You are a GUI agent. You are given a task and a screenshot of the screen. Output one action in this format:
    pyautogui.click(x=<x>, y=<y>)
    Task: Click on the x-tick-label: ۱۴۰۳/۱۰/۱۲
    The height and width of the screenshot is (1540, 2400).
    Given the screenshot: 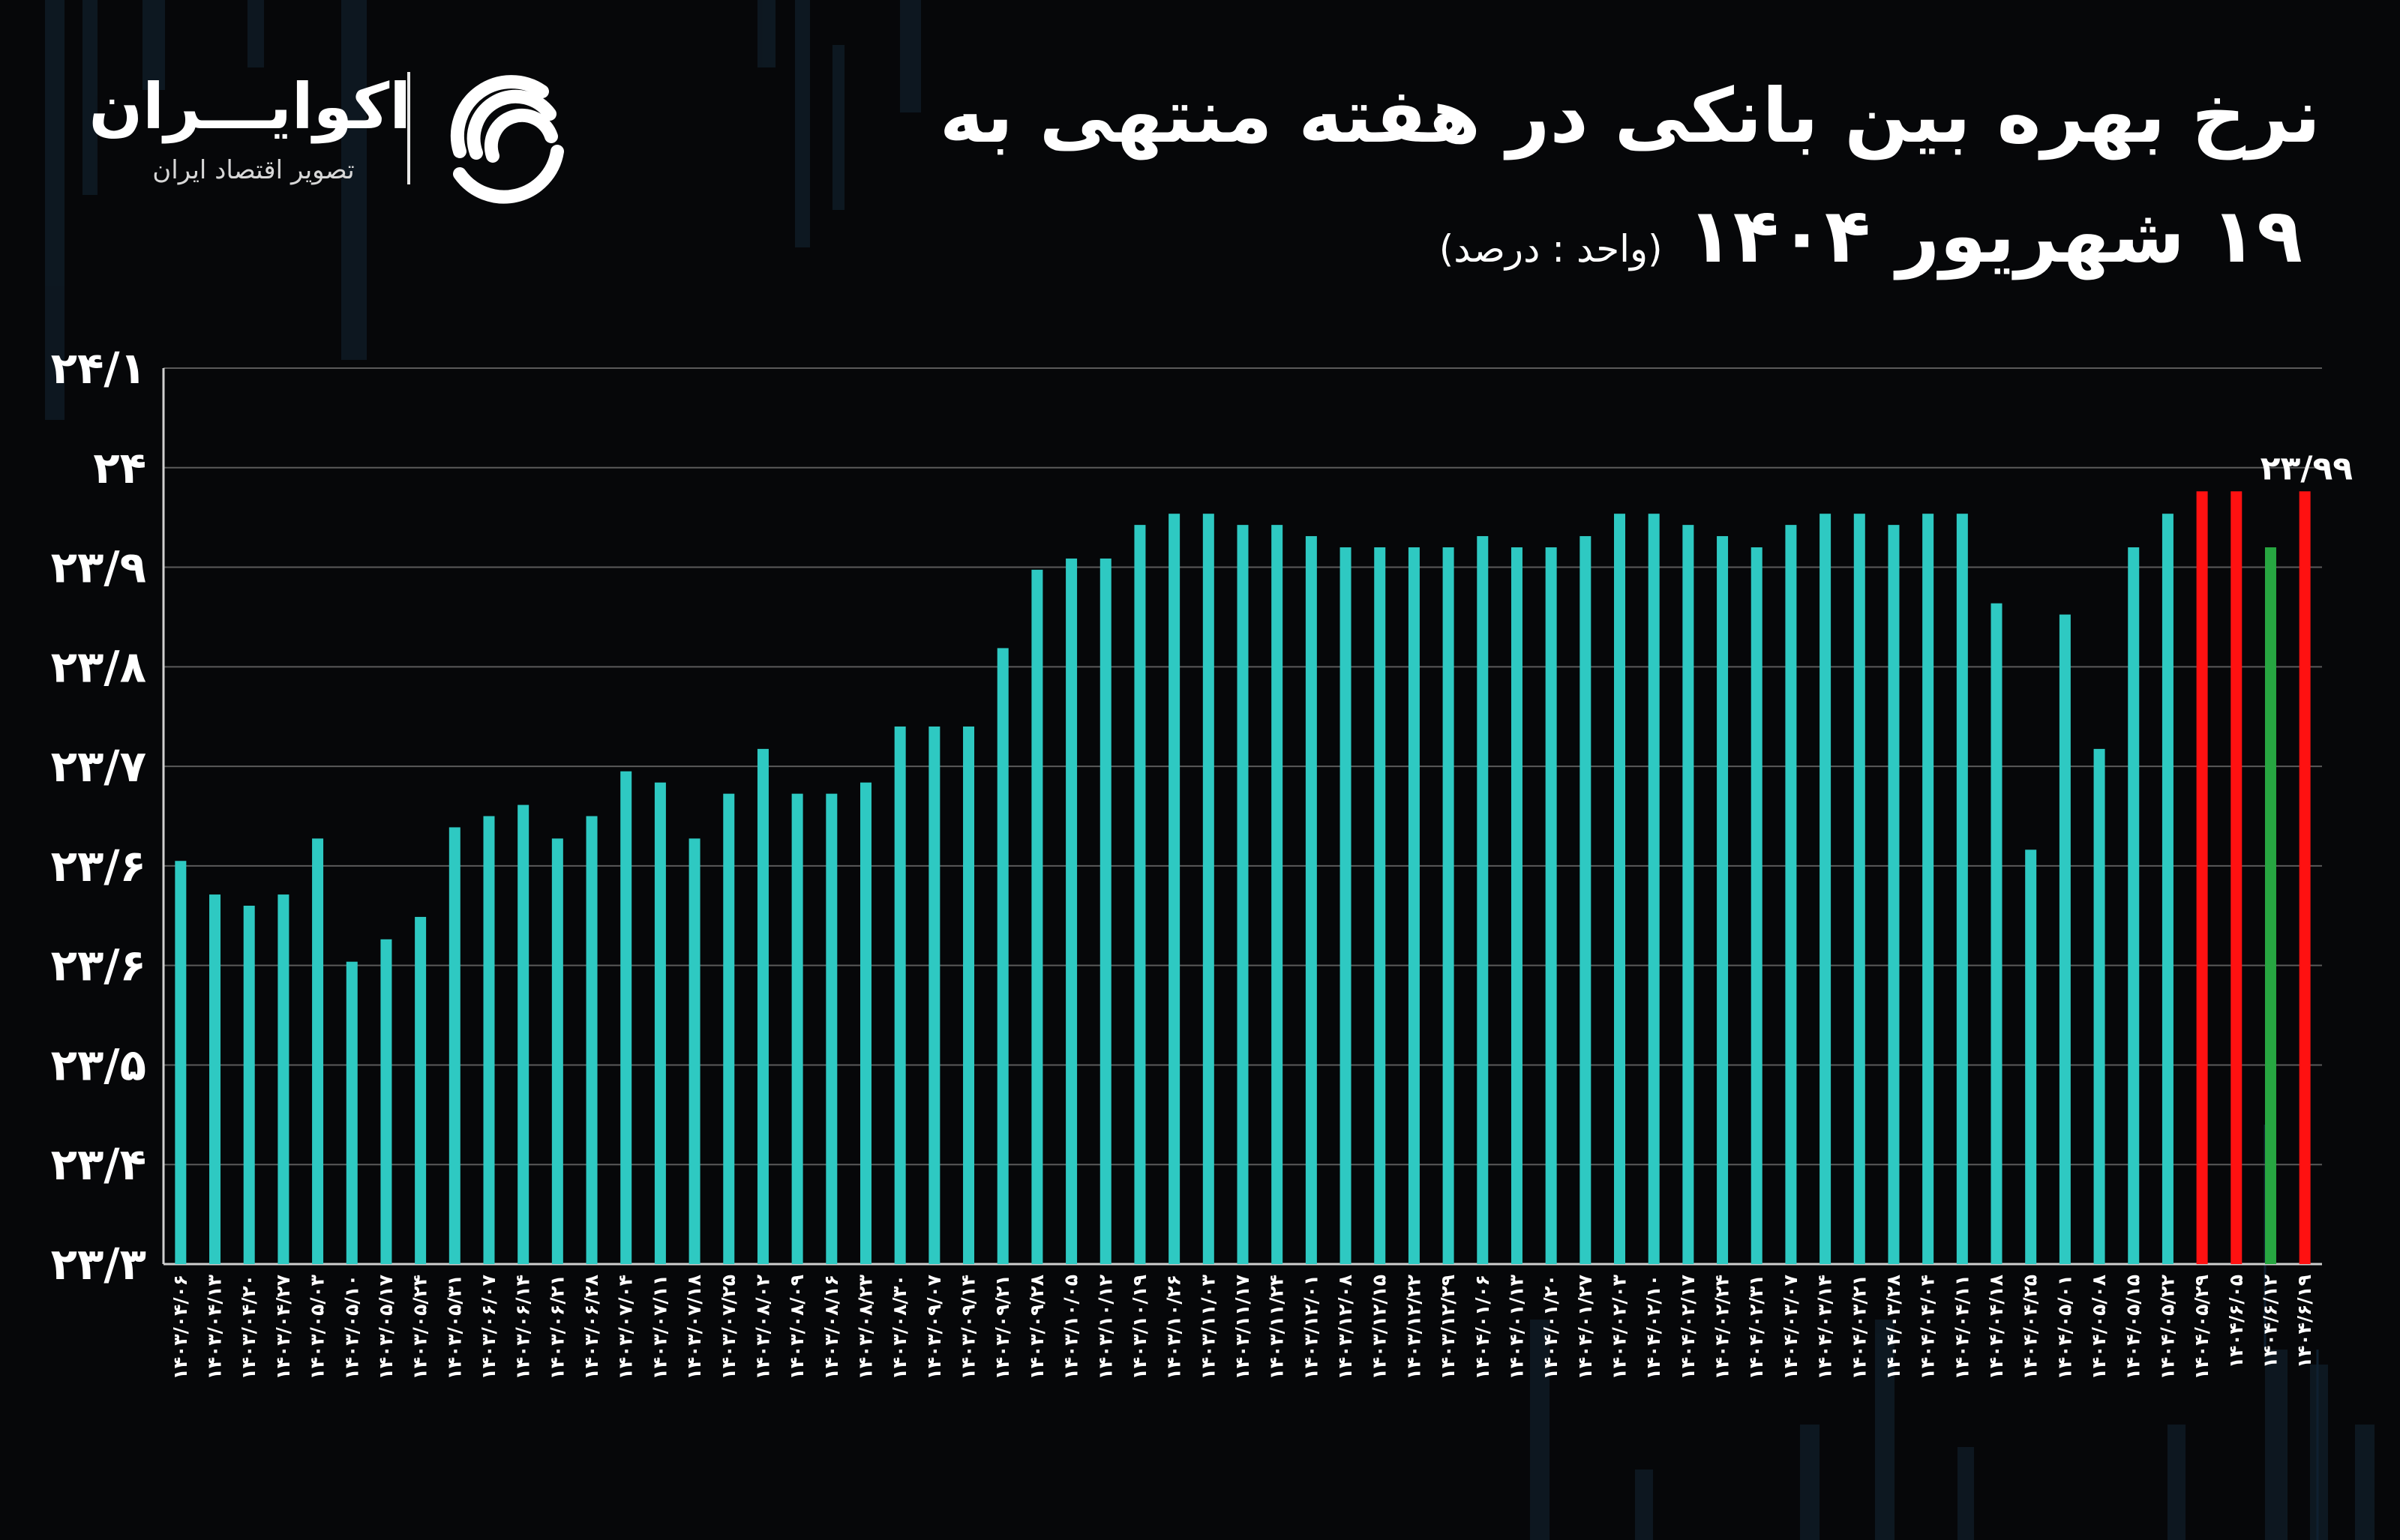 What is the action you would take?
    pyautogui.click(x=1105, y=1327)
    